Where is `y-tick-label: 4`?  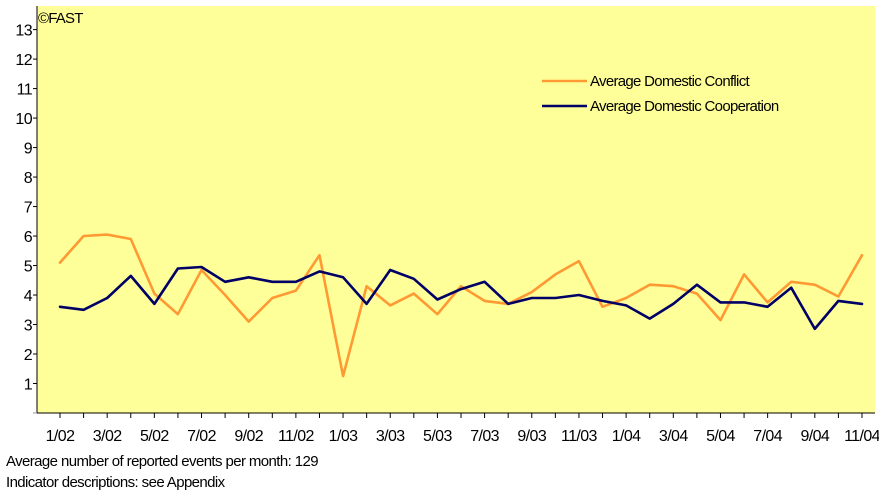 y-tick-label: 4 is located at coordinates (28, 296).